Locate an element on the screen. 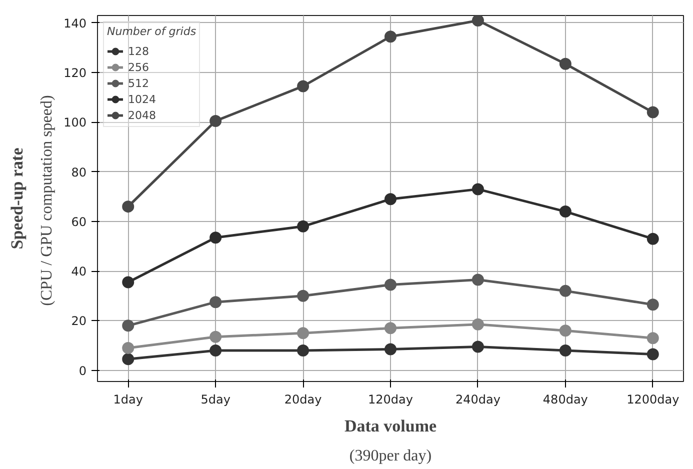 Image resolution: width=693 pixels, height=469 pixels. legend-title: Number of grids is located at coordinates (151, 31).